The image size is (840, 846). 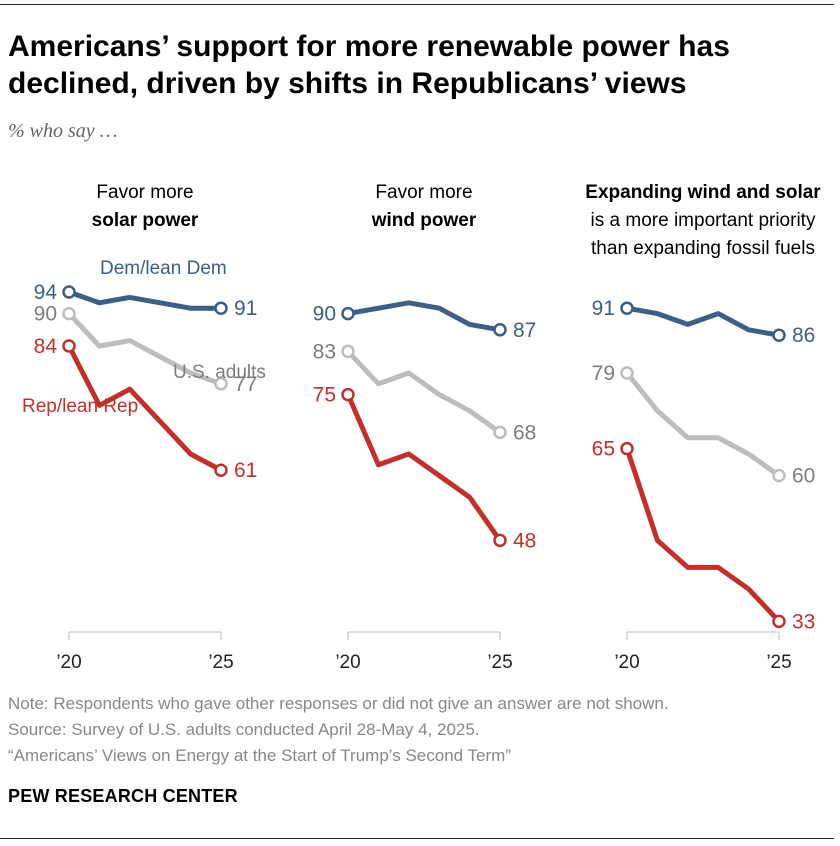 I want to click on data-label-end-rep: 33, so click(x=803, y=621).